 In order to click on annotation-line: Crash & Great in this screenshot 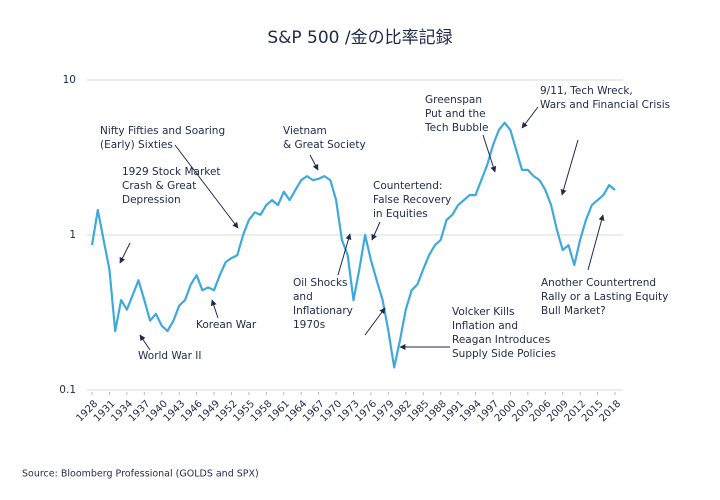, I will do `click(159, 186)`.